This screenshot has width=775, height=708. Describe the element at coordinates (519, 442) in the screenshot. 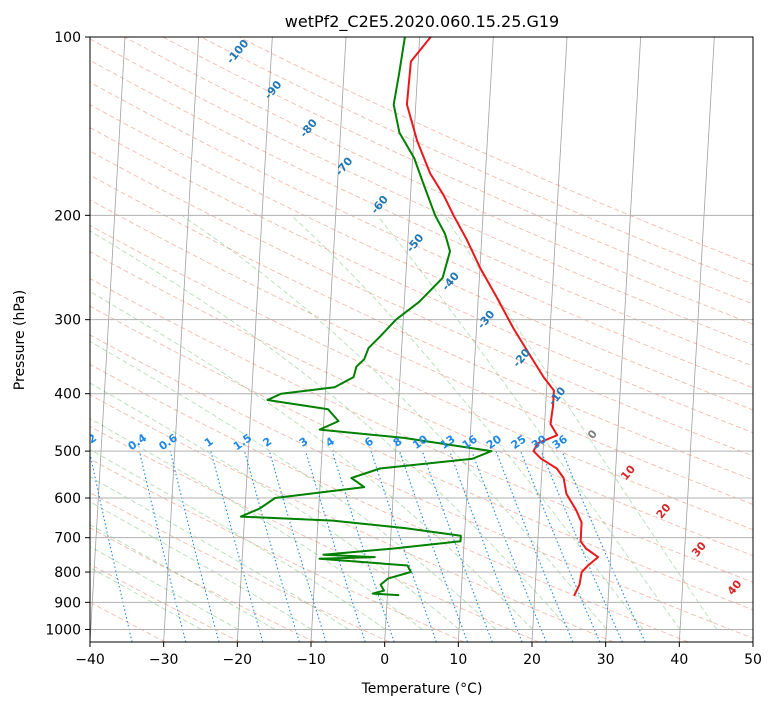

I see `mixing-ratio-label: 25` at that location.